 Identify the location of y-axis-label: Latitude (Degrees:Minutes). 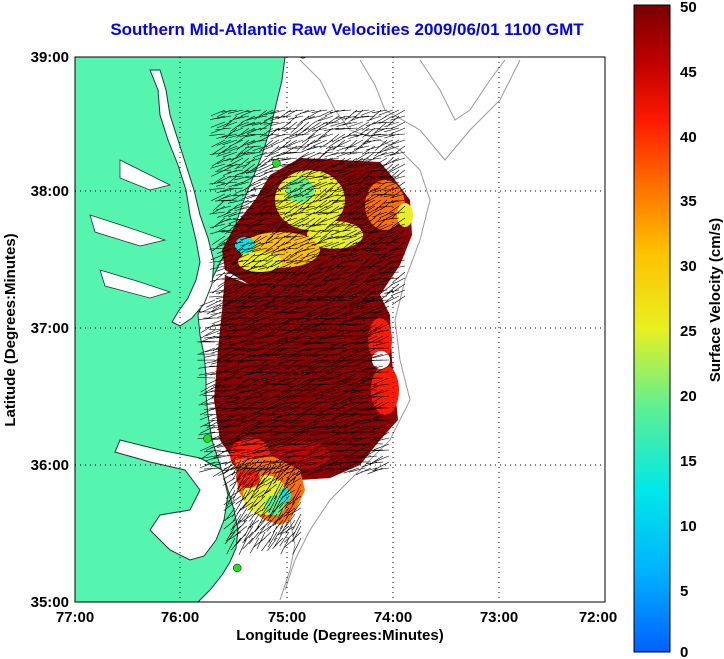
(10, 329).